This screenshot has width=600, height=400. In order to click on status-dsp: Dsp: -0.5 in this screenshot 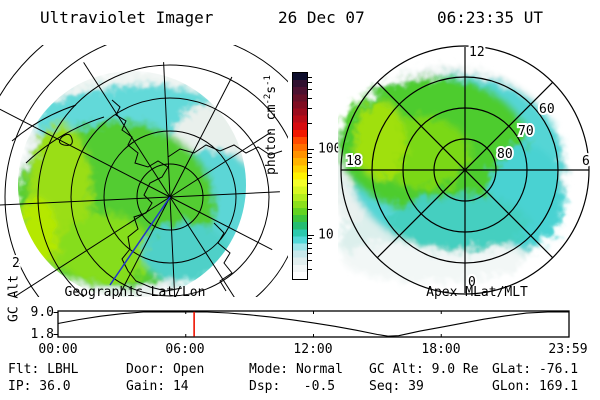, I will do `click(292, 386)`.